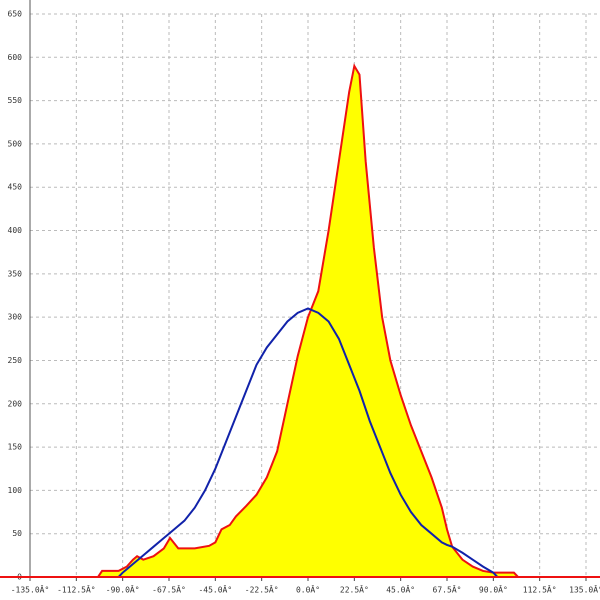  I want to click on y-tick-label: 550, so click(15, 100).